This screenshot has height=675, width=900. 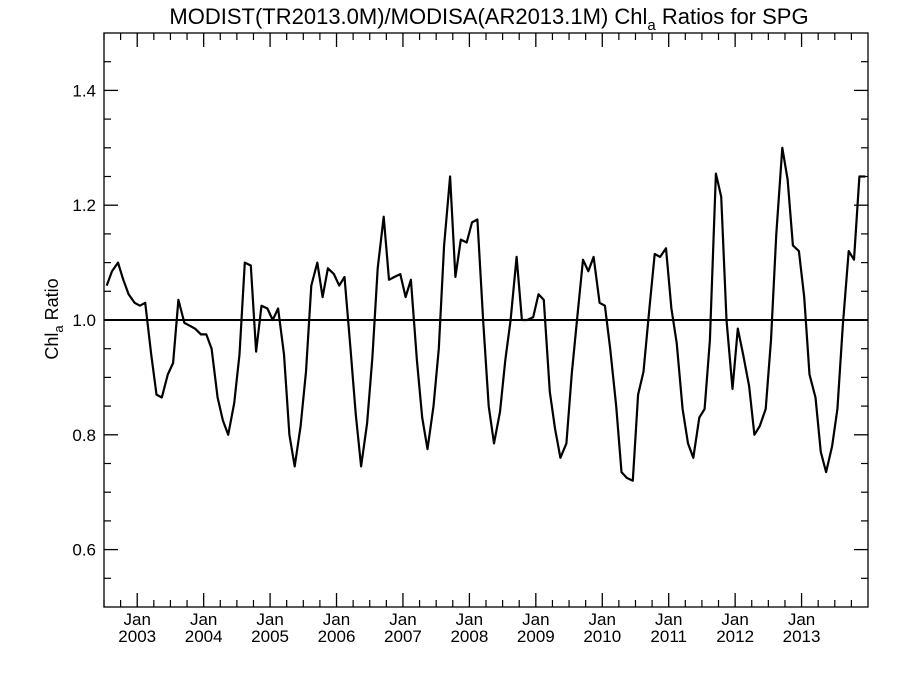 What do you see at coordinates (84, 320) in the screenshot?
I see `y-tick-label: 1.0` at bounding box center [84, 320].